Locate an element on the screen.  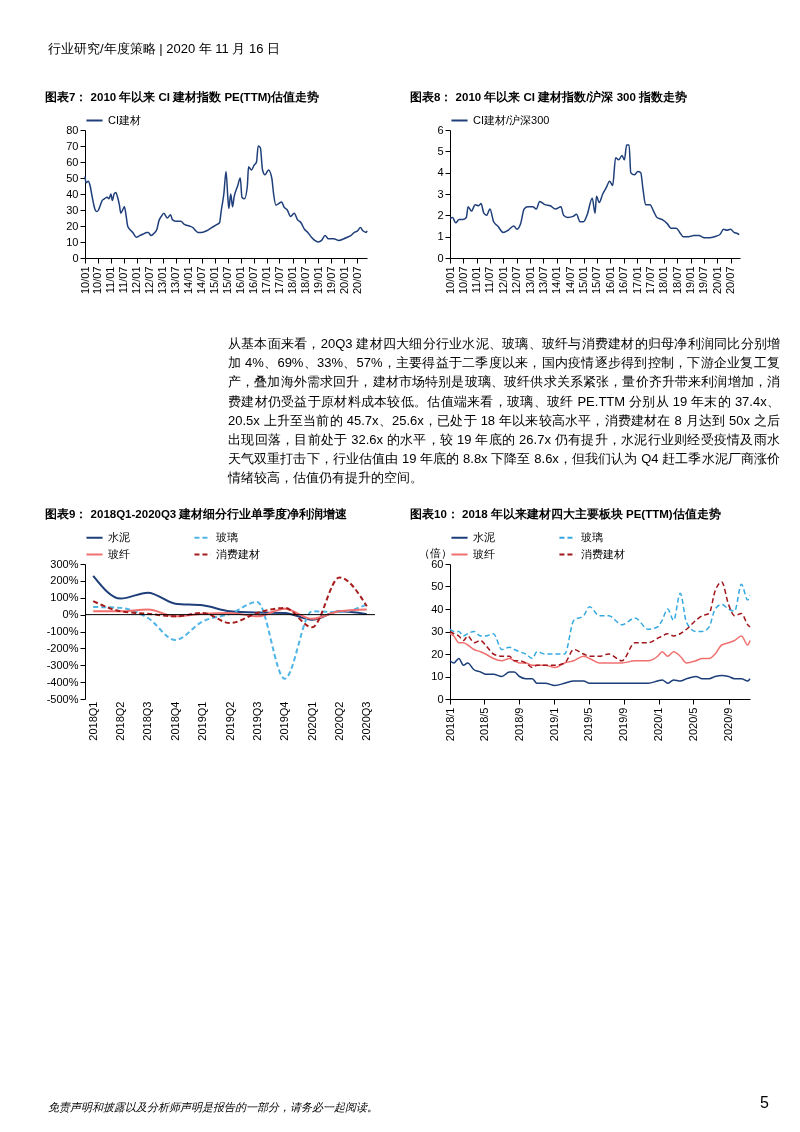
x-tick-label: 2019/5 is located at coordinates (588, 724).